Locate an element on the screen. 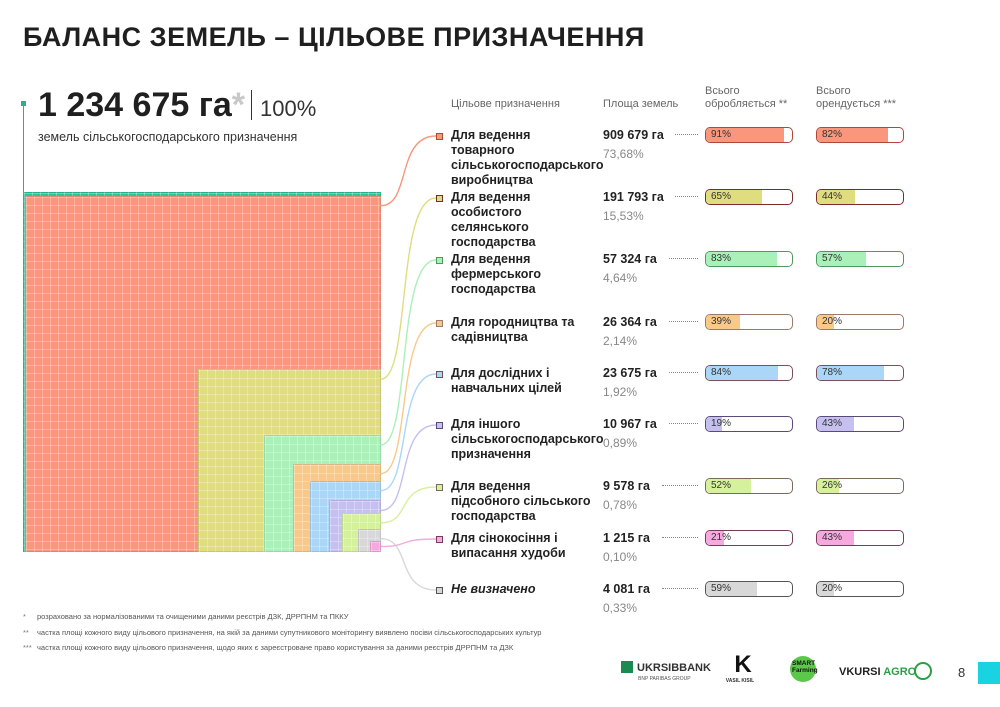  rented-bar: 82% is located at coordinates (860, 135).